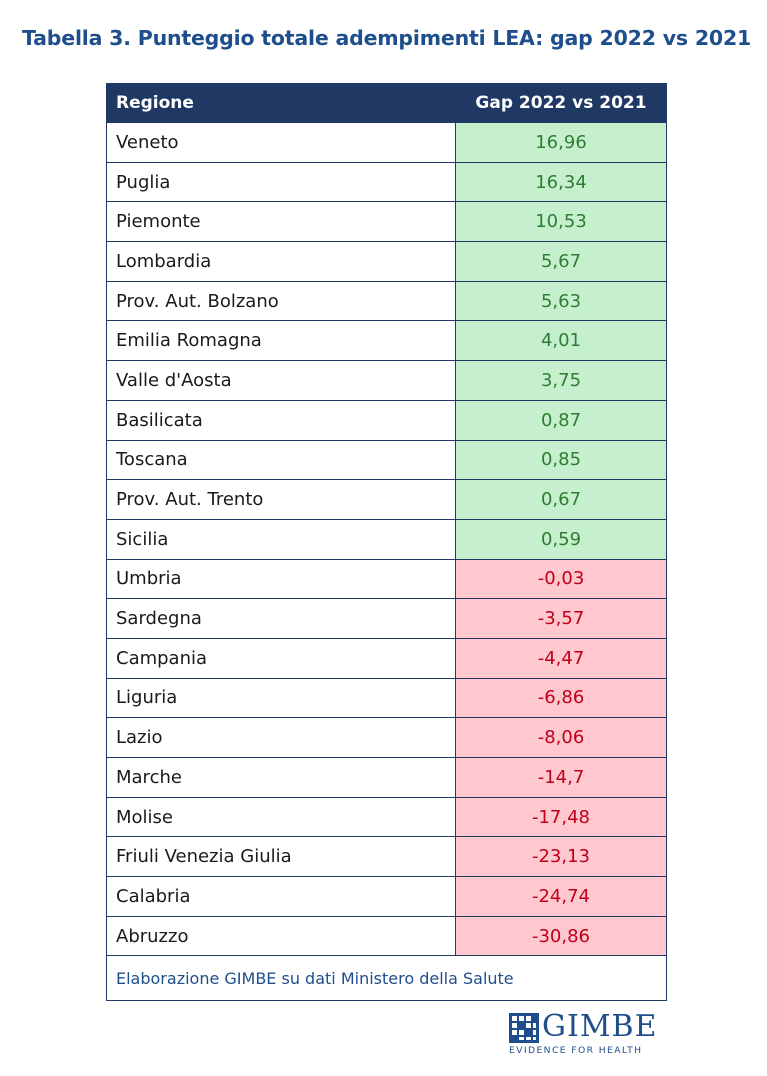 The width and height of the screenshot is (767, 1076). What do you see at coordinates (281, 301) in the screenshot?
I see `region-cell: Prov. Aut. Bolzano` at bounding box center [281, 301].